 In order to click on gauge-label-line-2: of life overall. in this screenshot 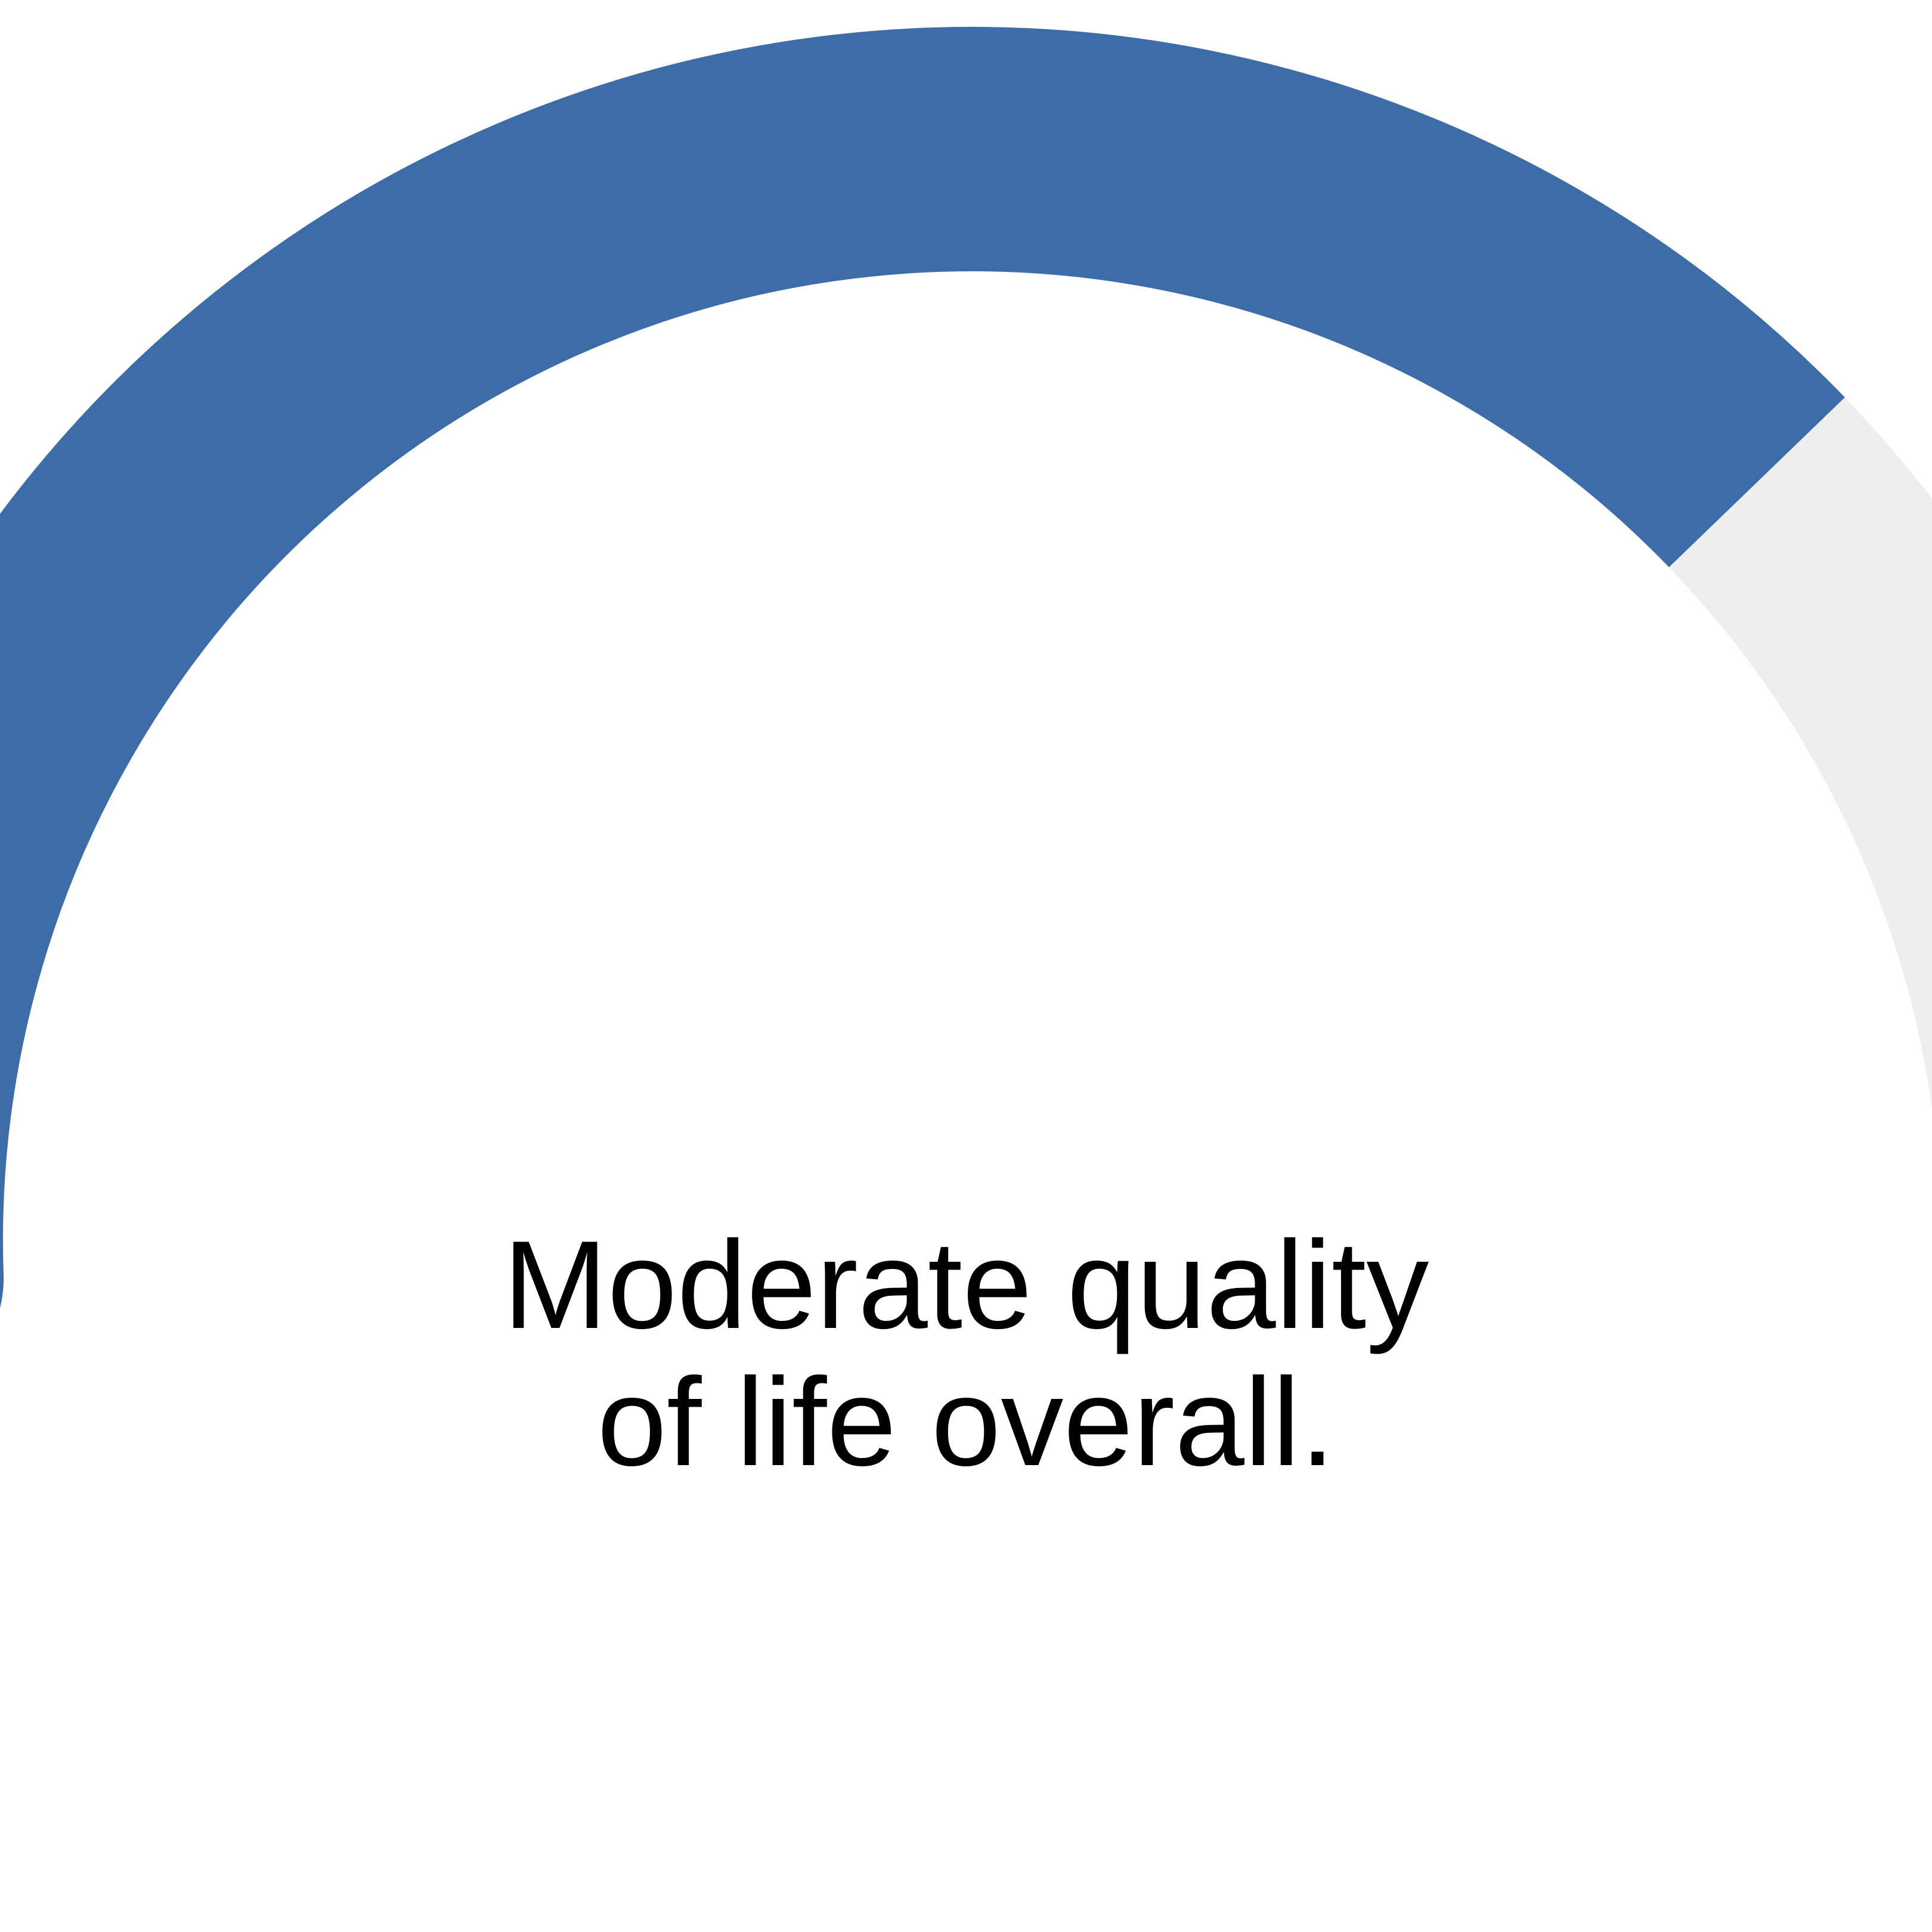, I will do `click(966, 1422)`.